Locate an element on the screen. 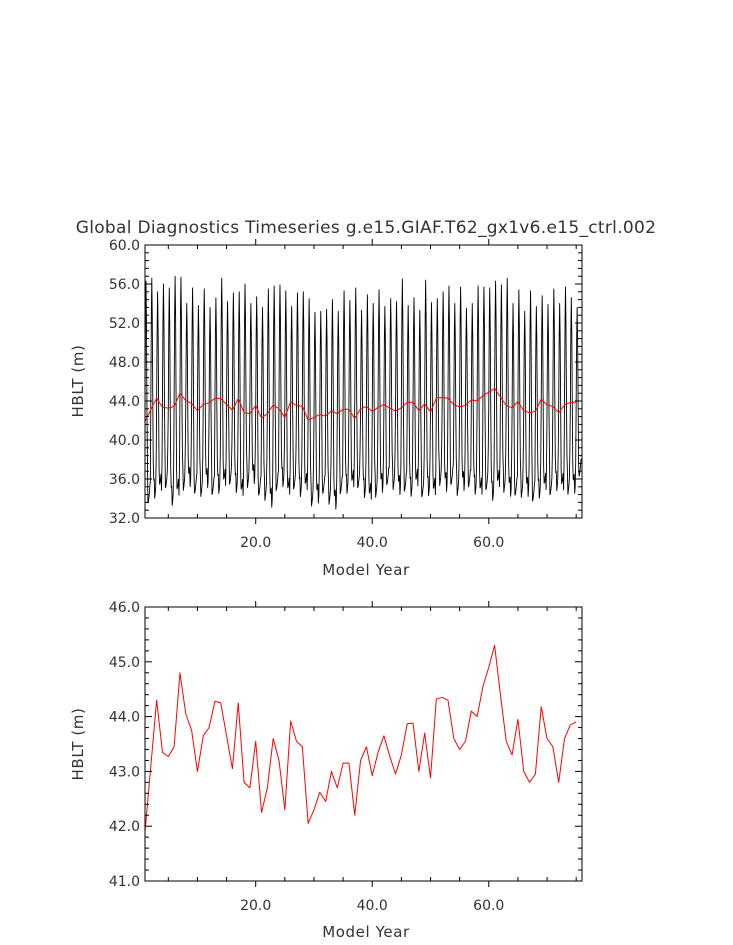 Image resolution: width=733 pixels, height=945 pixels. y-tick-label: 48.0 is located at coordinates (124, 363).